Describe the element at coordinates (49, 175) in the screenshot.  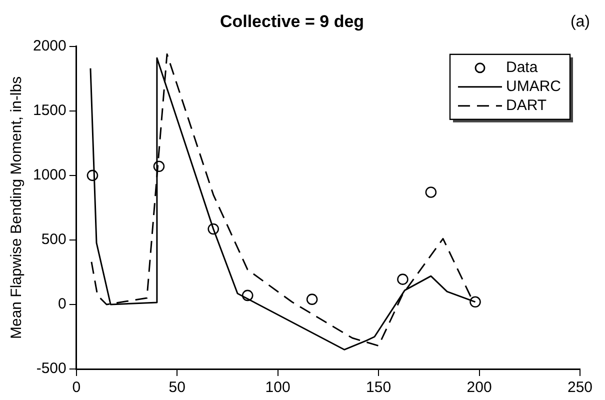
I see `y-tick-label: 1000` at that location.